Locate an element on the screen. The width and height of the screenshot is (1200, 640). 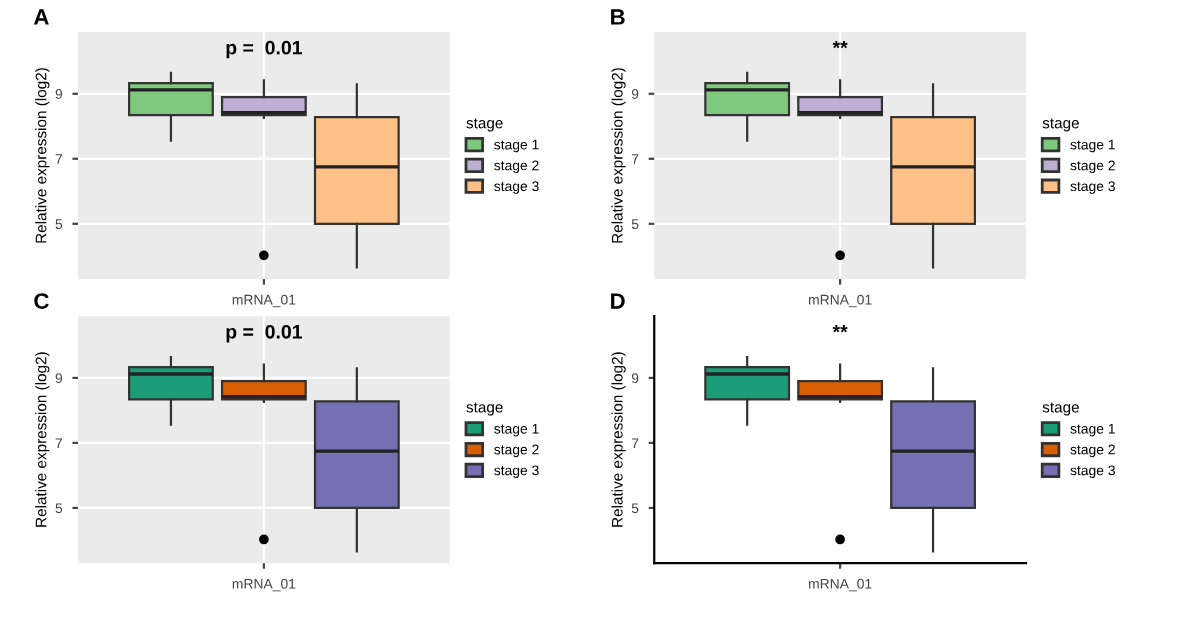
chart-title: B is located at coordinates (618, 17).